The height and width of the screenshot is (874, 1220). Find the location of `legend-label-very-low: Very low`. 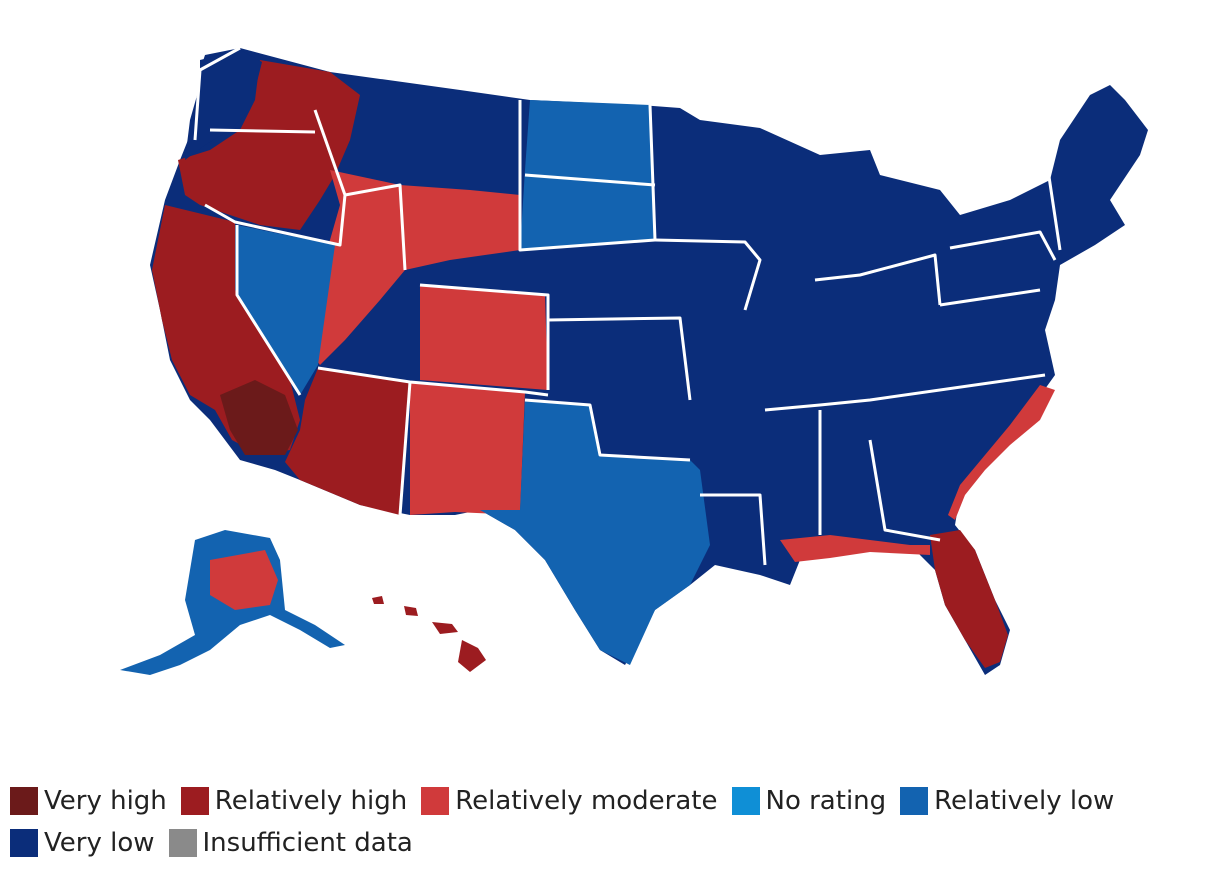

legend-label-very-low: Very low is located at coordinates (99, 843).